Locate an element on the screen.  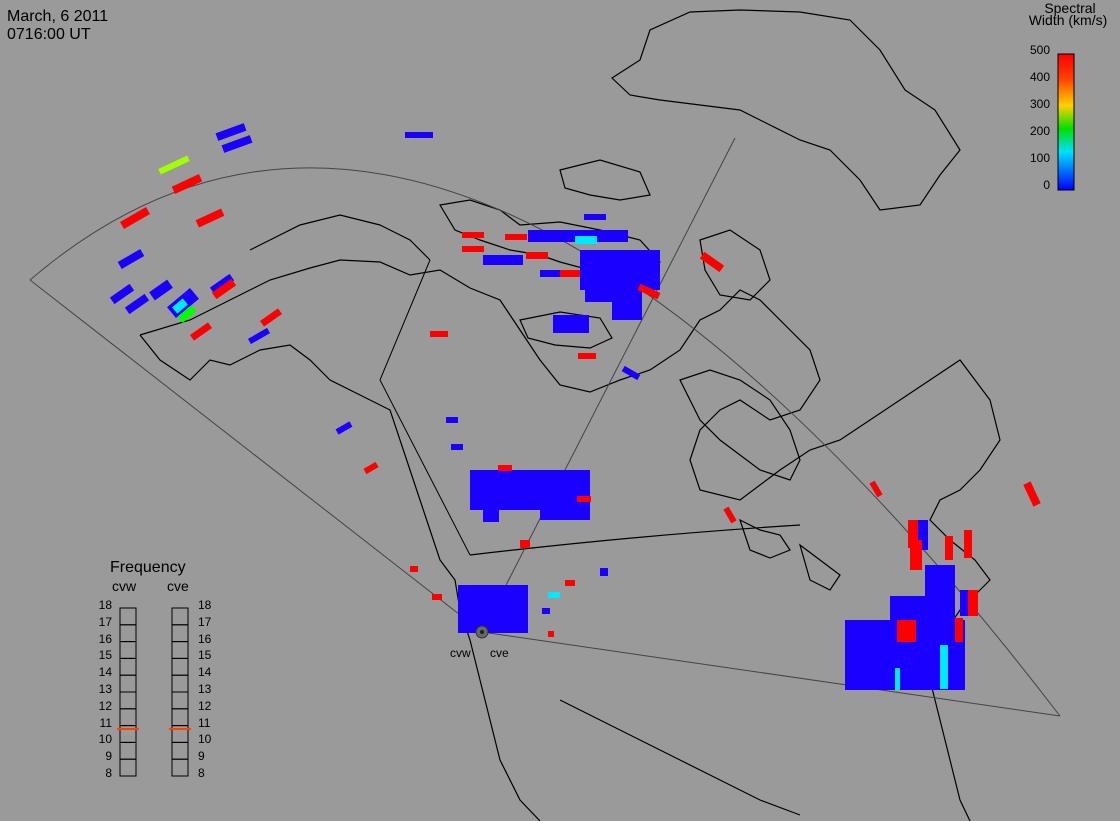
frequency-tick-right: 15 is located at coordinates (205, 655).